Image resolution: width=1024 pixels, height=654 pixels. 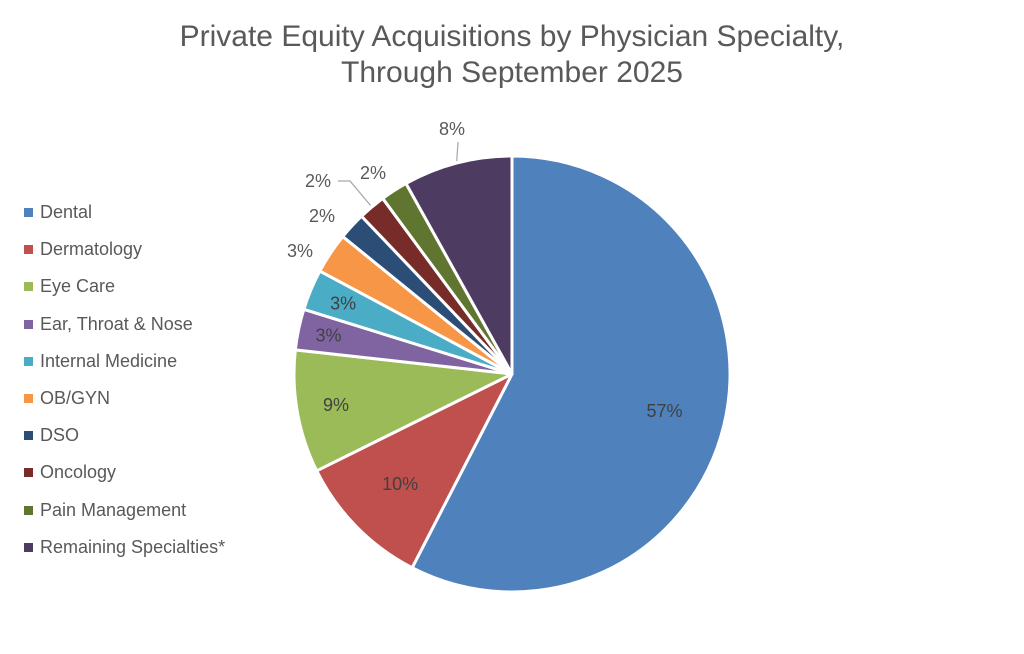 What do you see at coordinates (452, 129) in the screenshot?
I see `data-label: 8%` at bounding box center [452, 129].